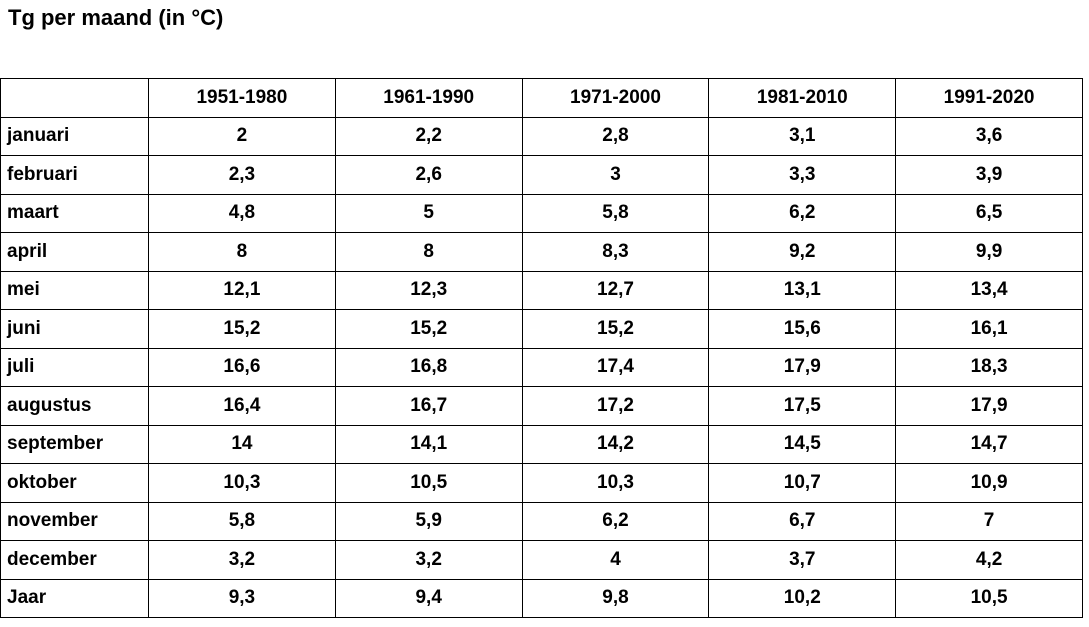 This screenshot has width=1089, height=627. I want to click on table-cell: 12,7, so click(615, 290).